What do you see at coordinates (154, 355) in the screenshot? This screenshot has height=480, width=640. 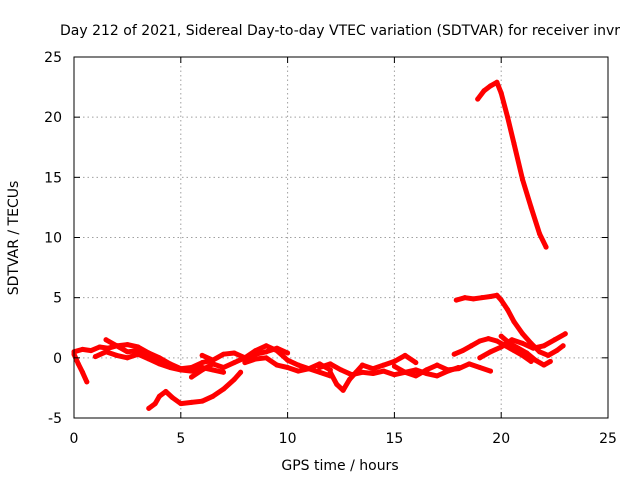 I see `series-arc4` at bounding box center [154, 355].